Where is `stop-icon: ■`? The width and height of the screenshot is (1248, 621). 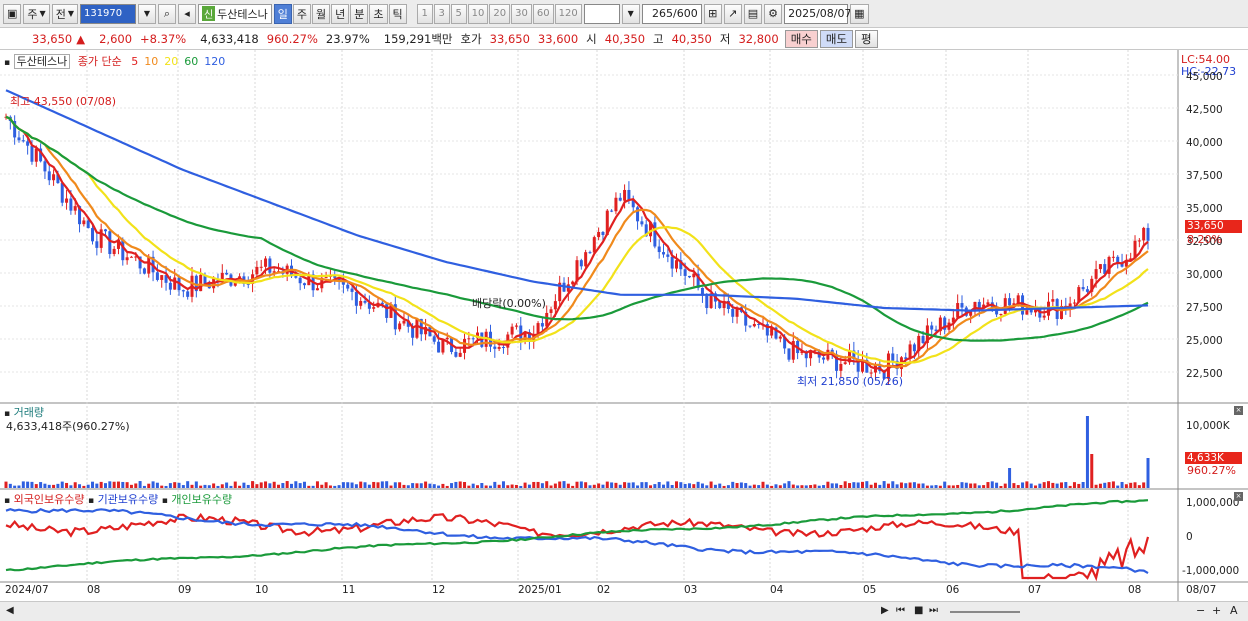
stop-icon: ■ is located at coordinates (919, 610).